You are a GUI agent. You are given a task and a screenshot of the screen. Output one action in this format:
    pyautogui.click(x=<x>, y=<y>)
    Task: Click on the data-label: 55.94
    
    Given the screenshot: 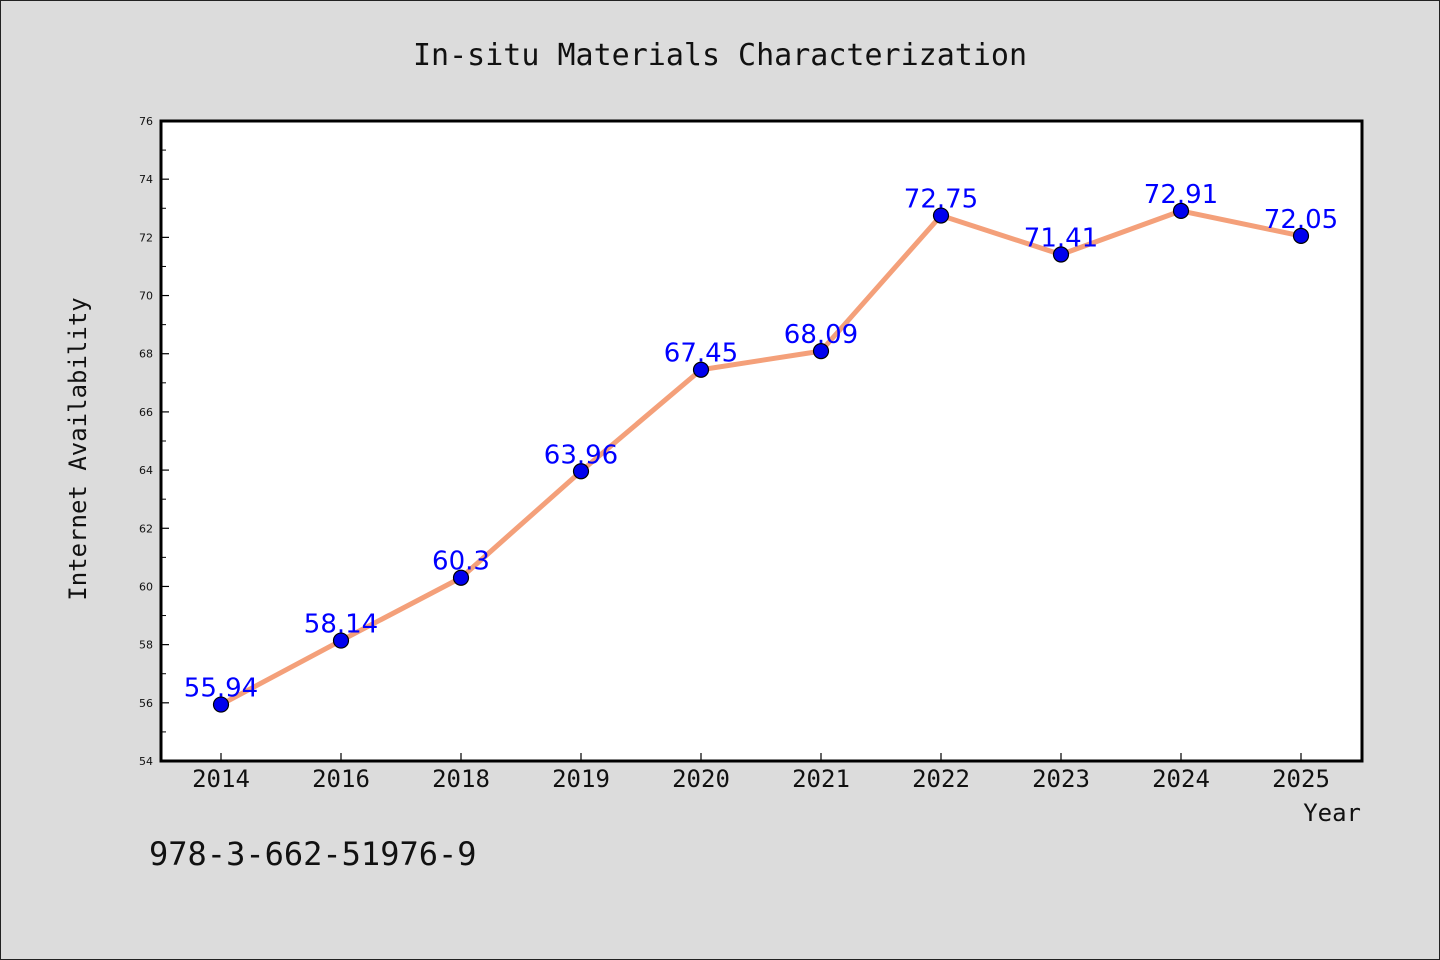 What is the action you would take?
    pyautogui.click(x=221, y=689)
    